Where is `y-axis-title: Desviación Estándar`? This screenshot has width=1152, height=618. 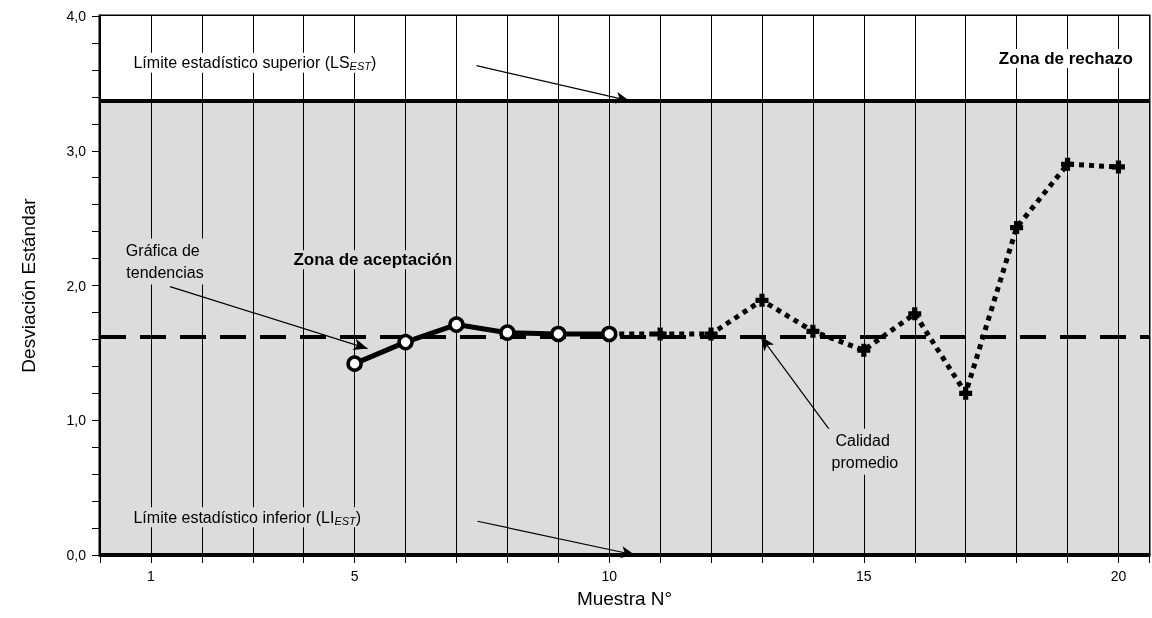
y-axis-title: Desviación Estándar is located at coordinates (28, 285).